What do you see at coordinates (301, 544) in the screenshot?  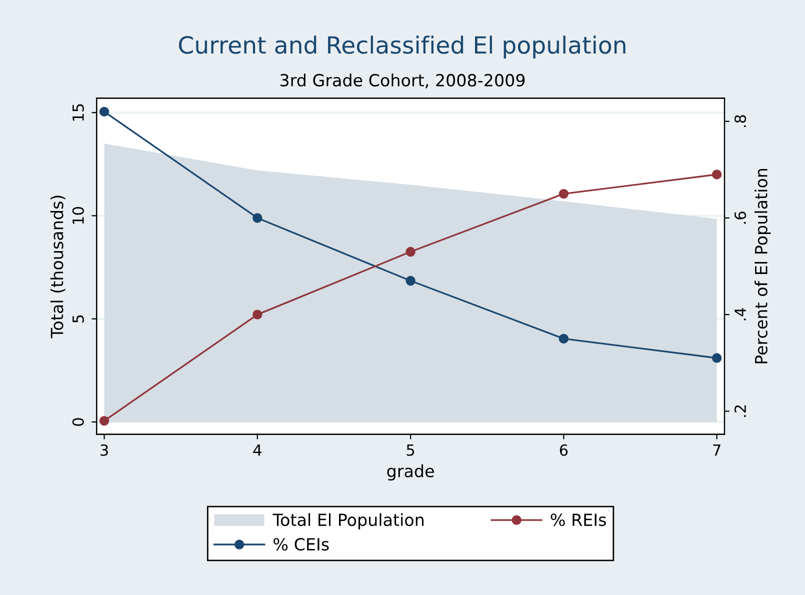 I see `legend-label: % CEIs` at bounding box center [301, 544].